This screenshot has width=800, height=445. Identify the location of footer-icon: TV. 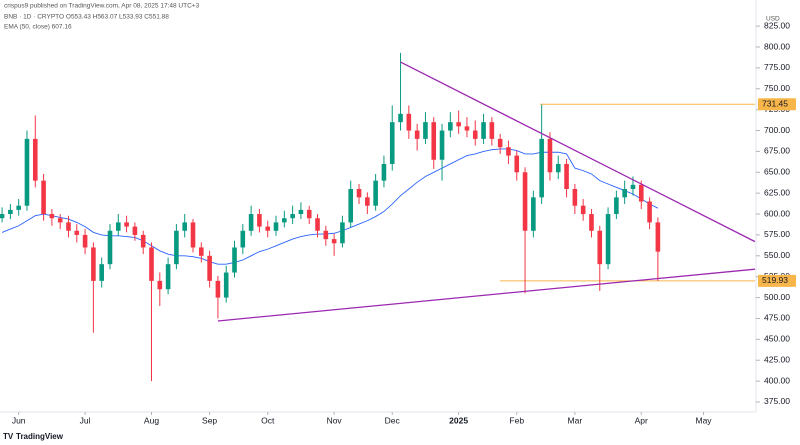
(8, 436).